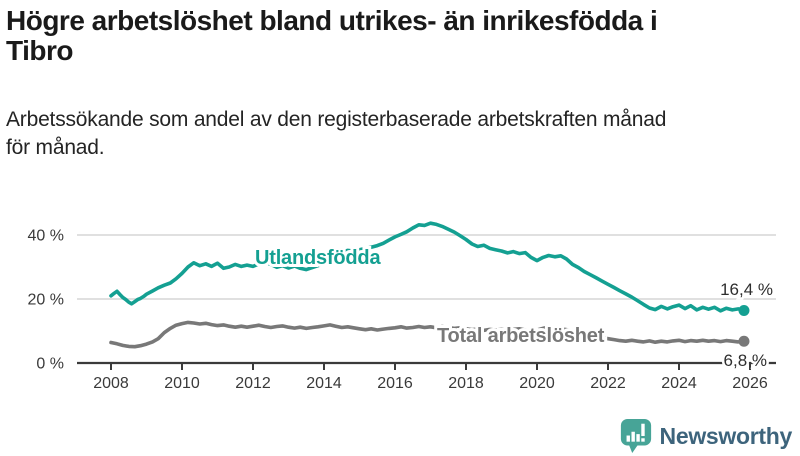  Describe the element at coordinates (744, 311) in the screenshot. I see `series-end-dot-utlandsfodda` at that location.